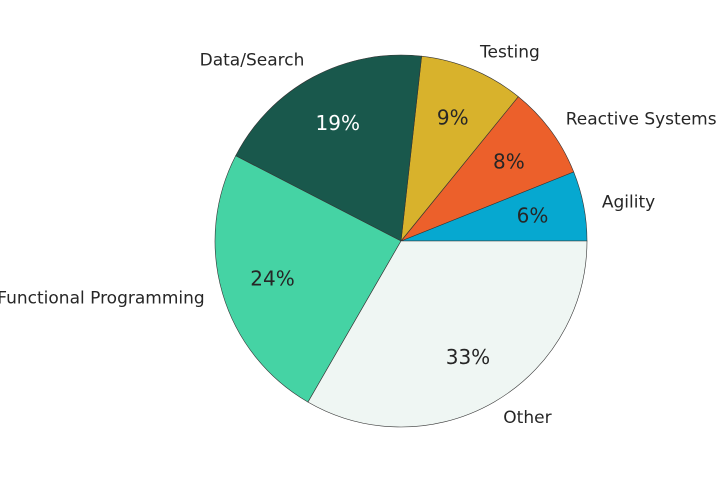 This screenshot has width=719, height=484. What do you see at coordinates (459, 148) in the screenshot?
I see `slice-testing` at bounding box center [459, 148].